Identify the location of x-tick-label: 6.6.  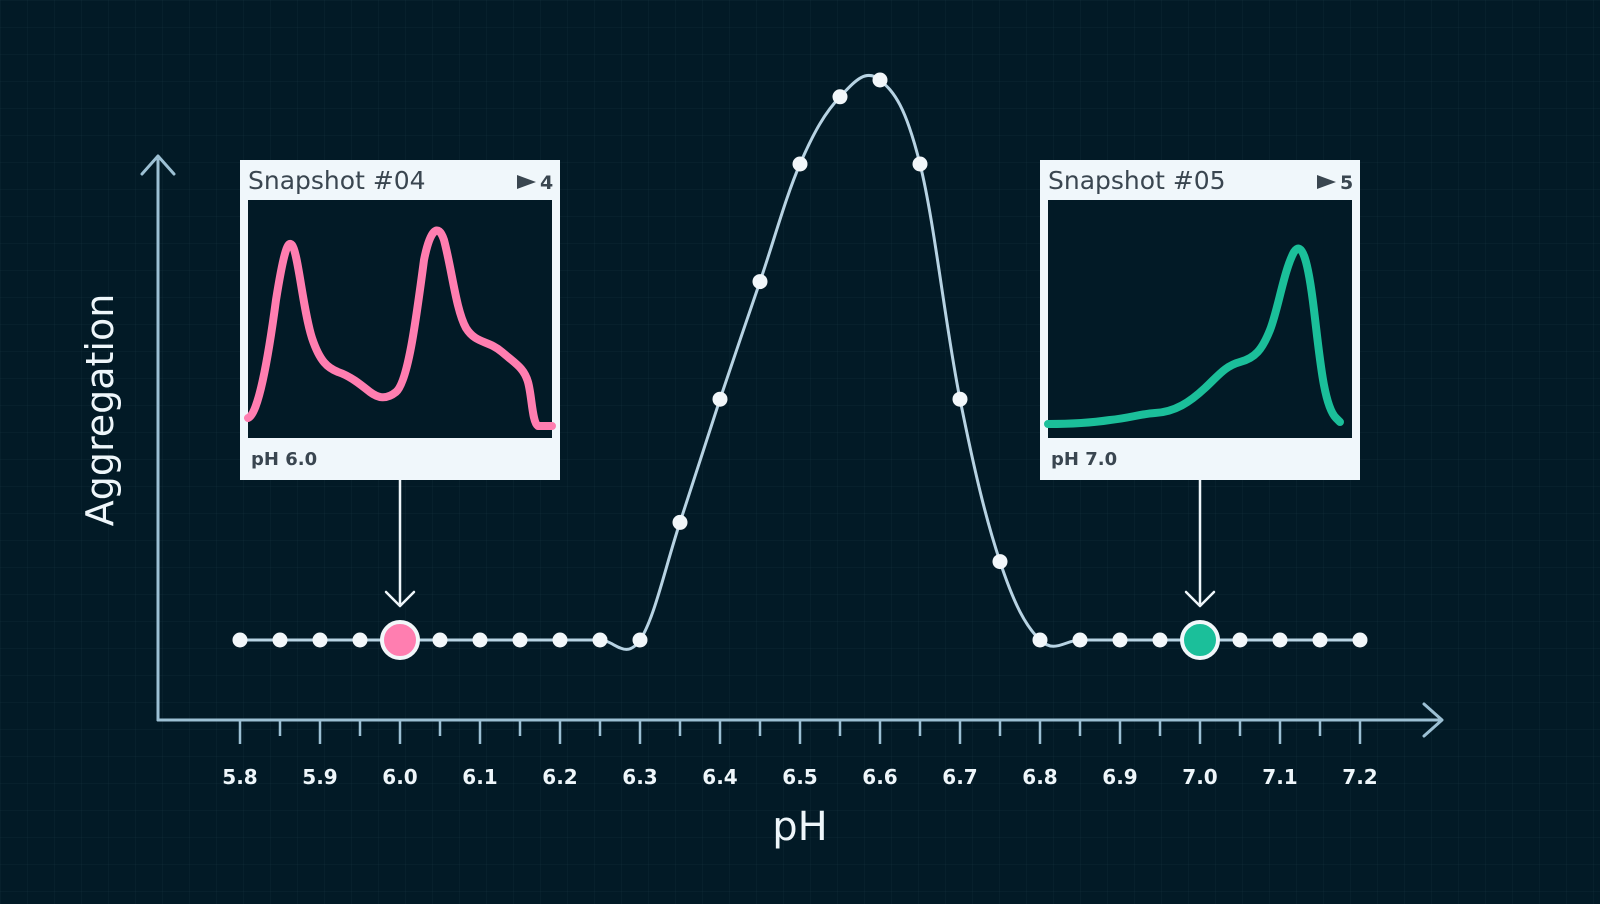
(879, 777).